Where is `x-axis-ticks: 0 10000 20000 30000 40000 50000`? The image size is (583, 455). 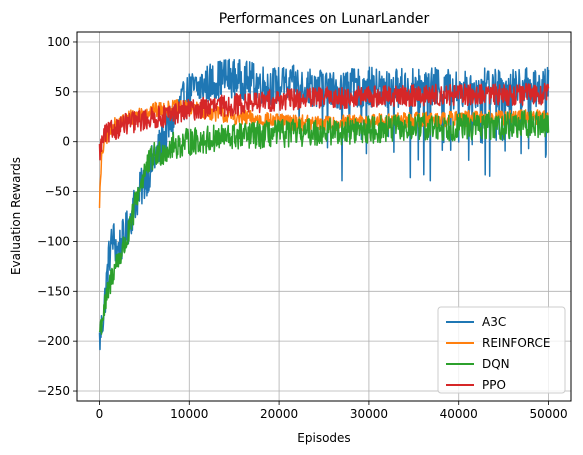 x-axis-ticks: 0 10000 20000 30000 40000 50000 is located at coordinates (332, 411).